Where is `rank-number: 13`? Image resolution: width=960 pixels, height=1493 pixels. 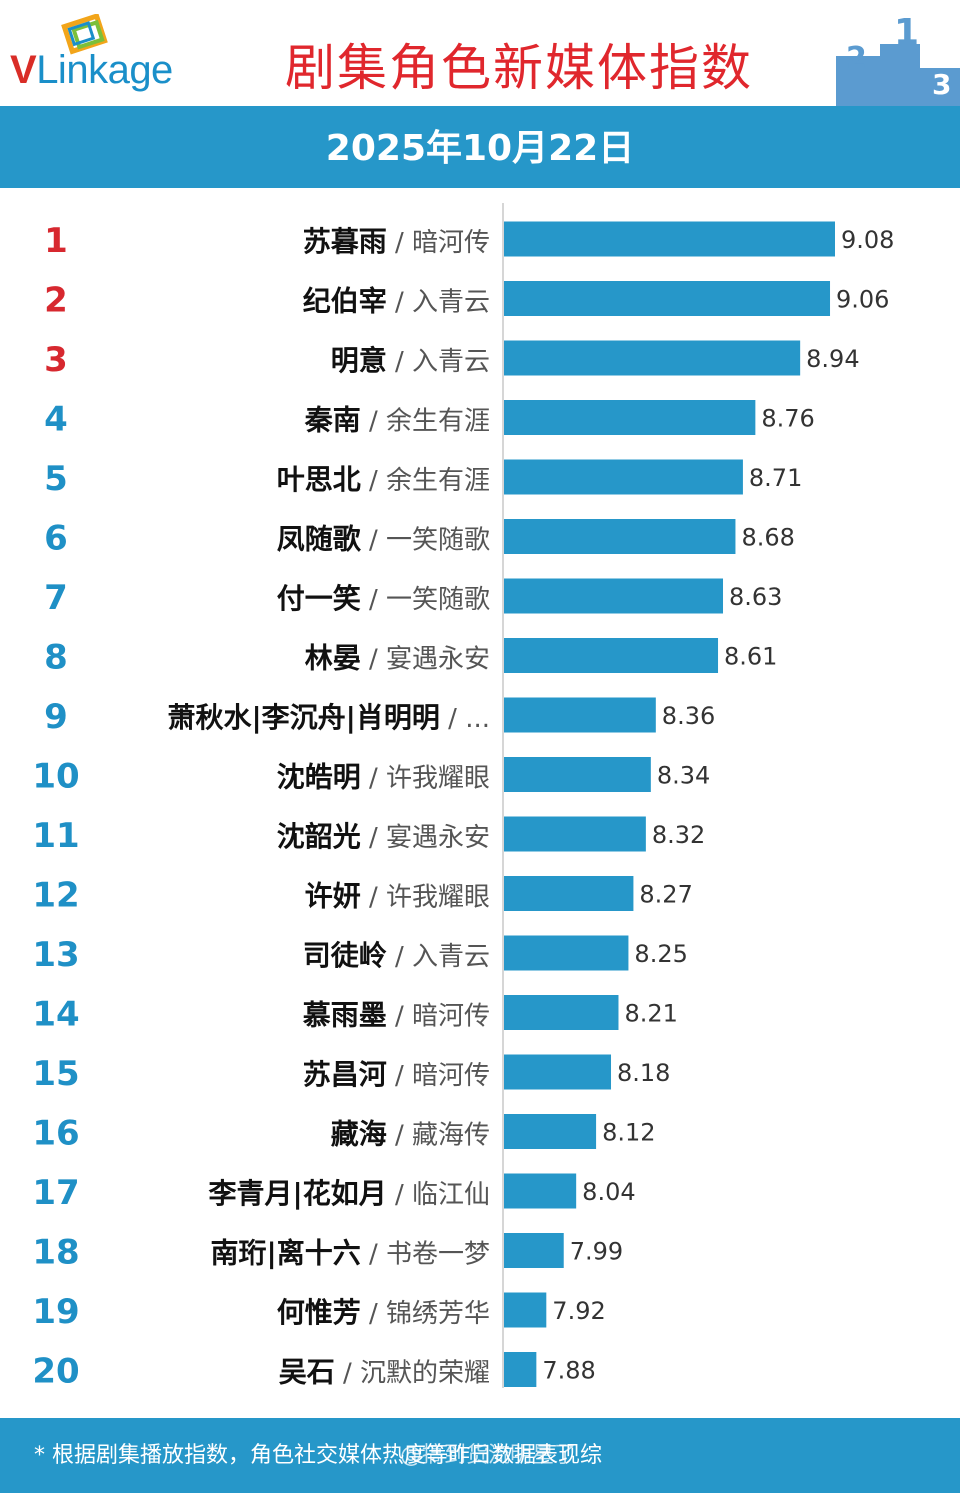
rank-number: 13 is located at coordinates (55, 955).